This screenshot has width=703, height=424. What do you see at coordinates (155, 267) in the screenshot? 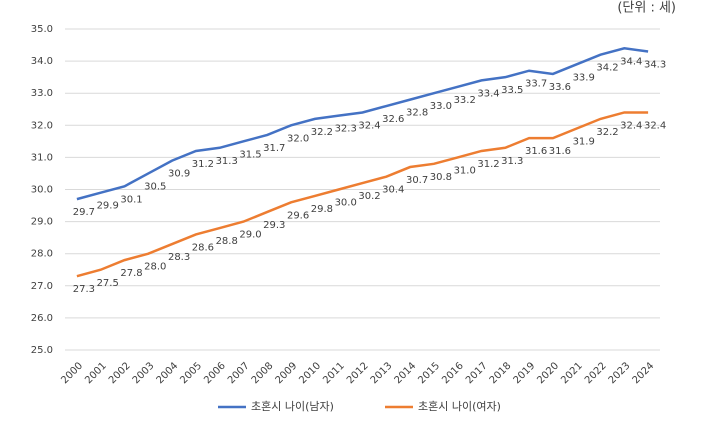
I see `data-label: 28.0` at bounding box center [155, 267].